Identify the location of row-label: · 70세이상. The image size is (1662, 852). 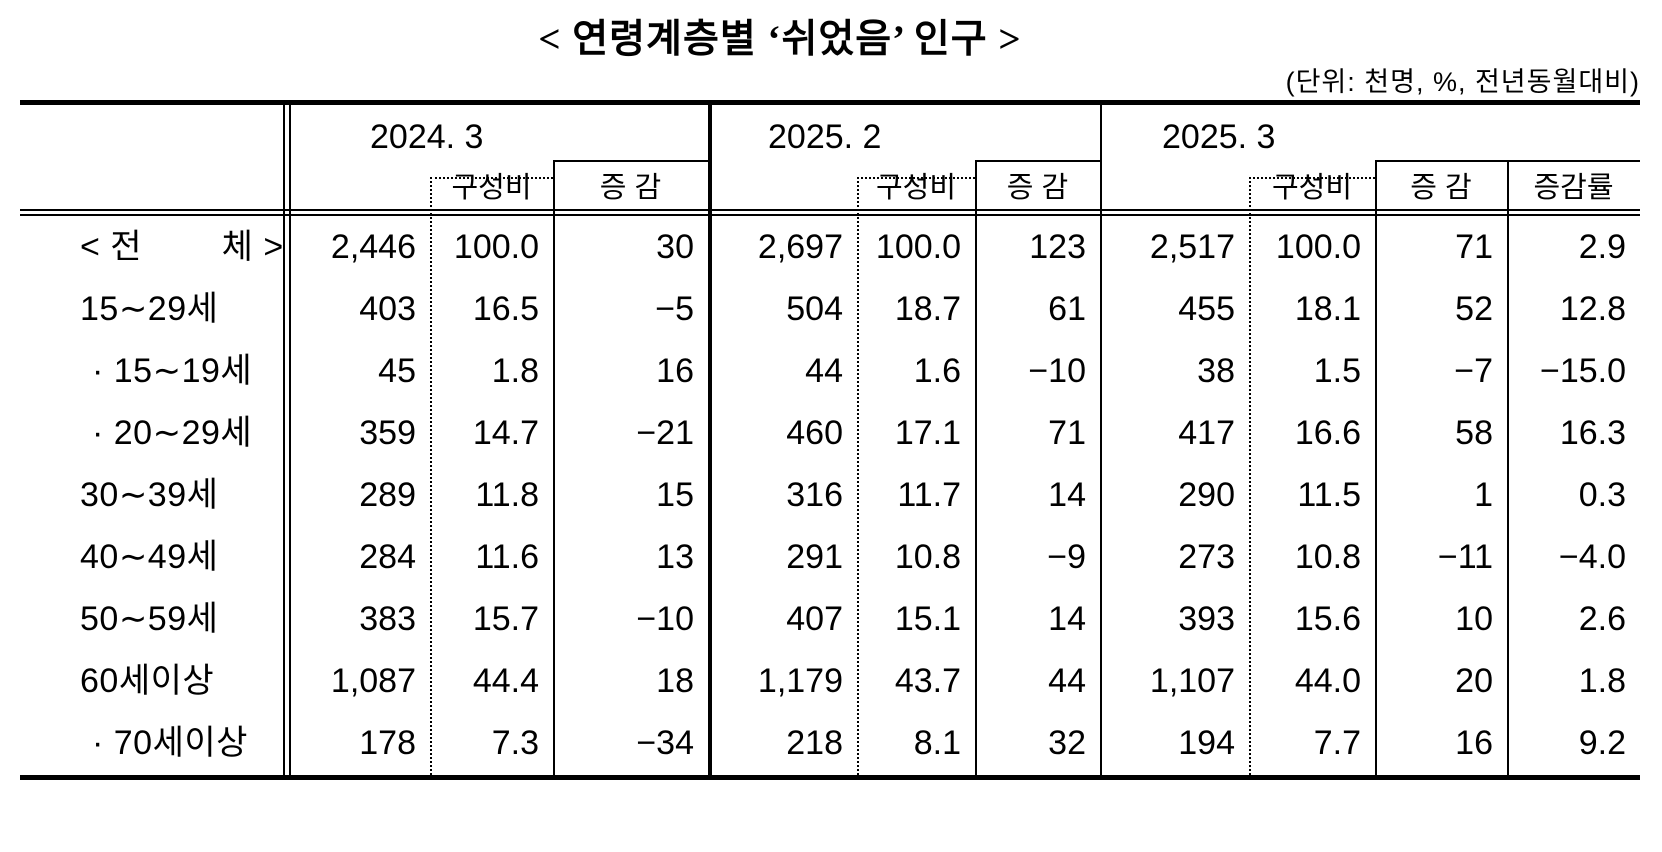
(170, 743).